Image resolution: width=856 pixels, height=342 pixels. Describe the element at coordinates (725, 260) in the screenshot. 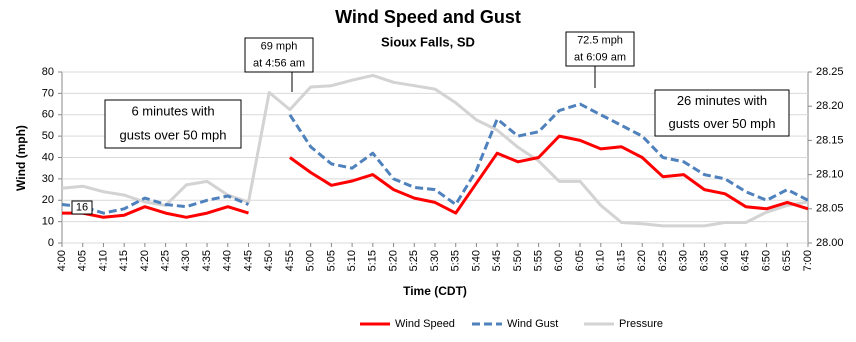

I see `x-tick-label: 6:40` at that location.